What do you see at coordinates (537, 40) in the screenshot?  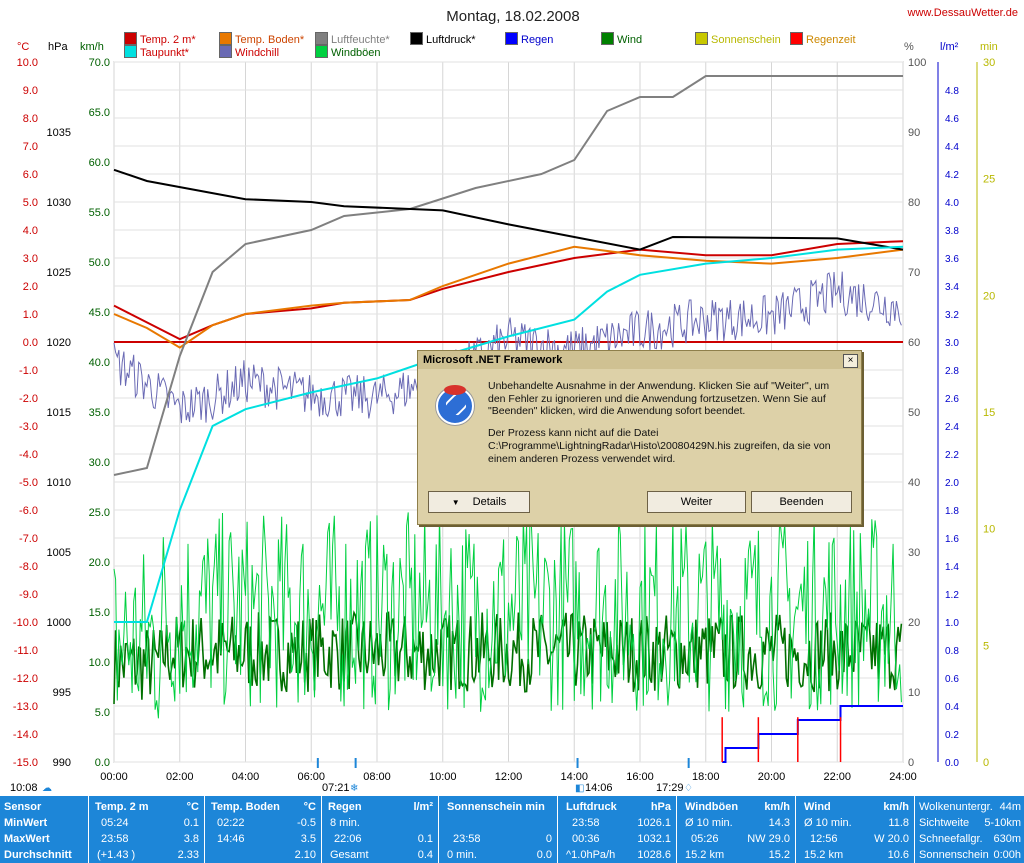 I see `legend-label: Regen` at bounding box center [537, 40].